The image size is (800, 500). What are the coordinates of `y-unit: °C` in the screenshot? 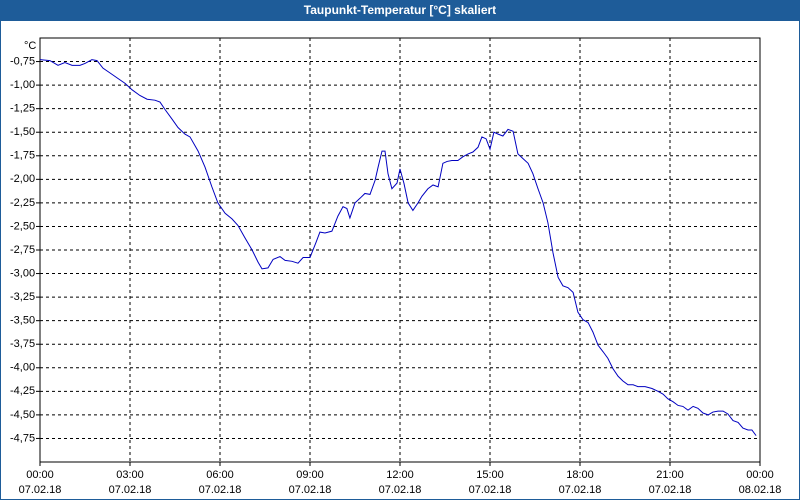 It's located at (30, 46).